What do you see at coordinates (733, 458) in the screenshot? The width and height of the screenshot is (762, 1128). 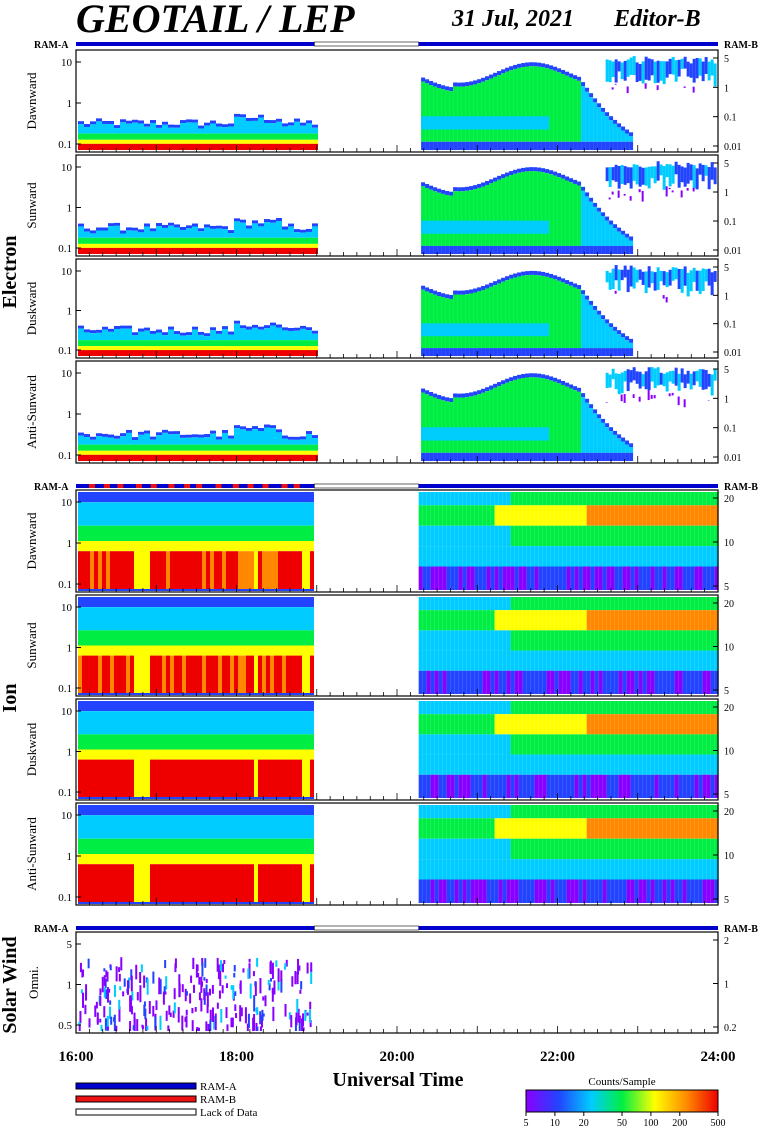 I see `right-tick-label: 0.01` at bounding box center [733, 458].